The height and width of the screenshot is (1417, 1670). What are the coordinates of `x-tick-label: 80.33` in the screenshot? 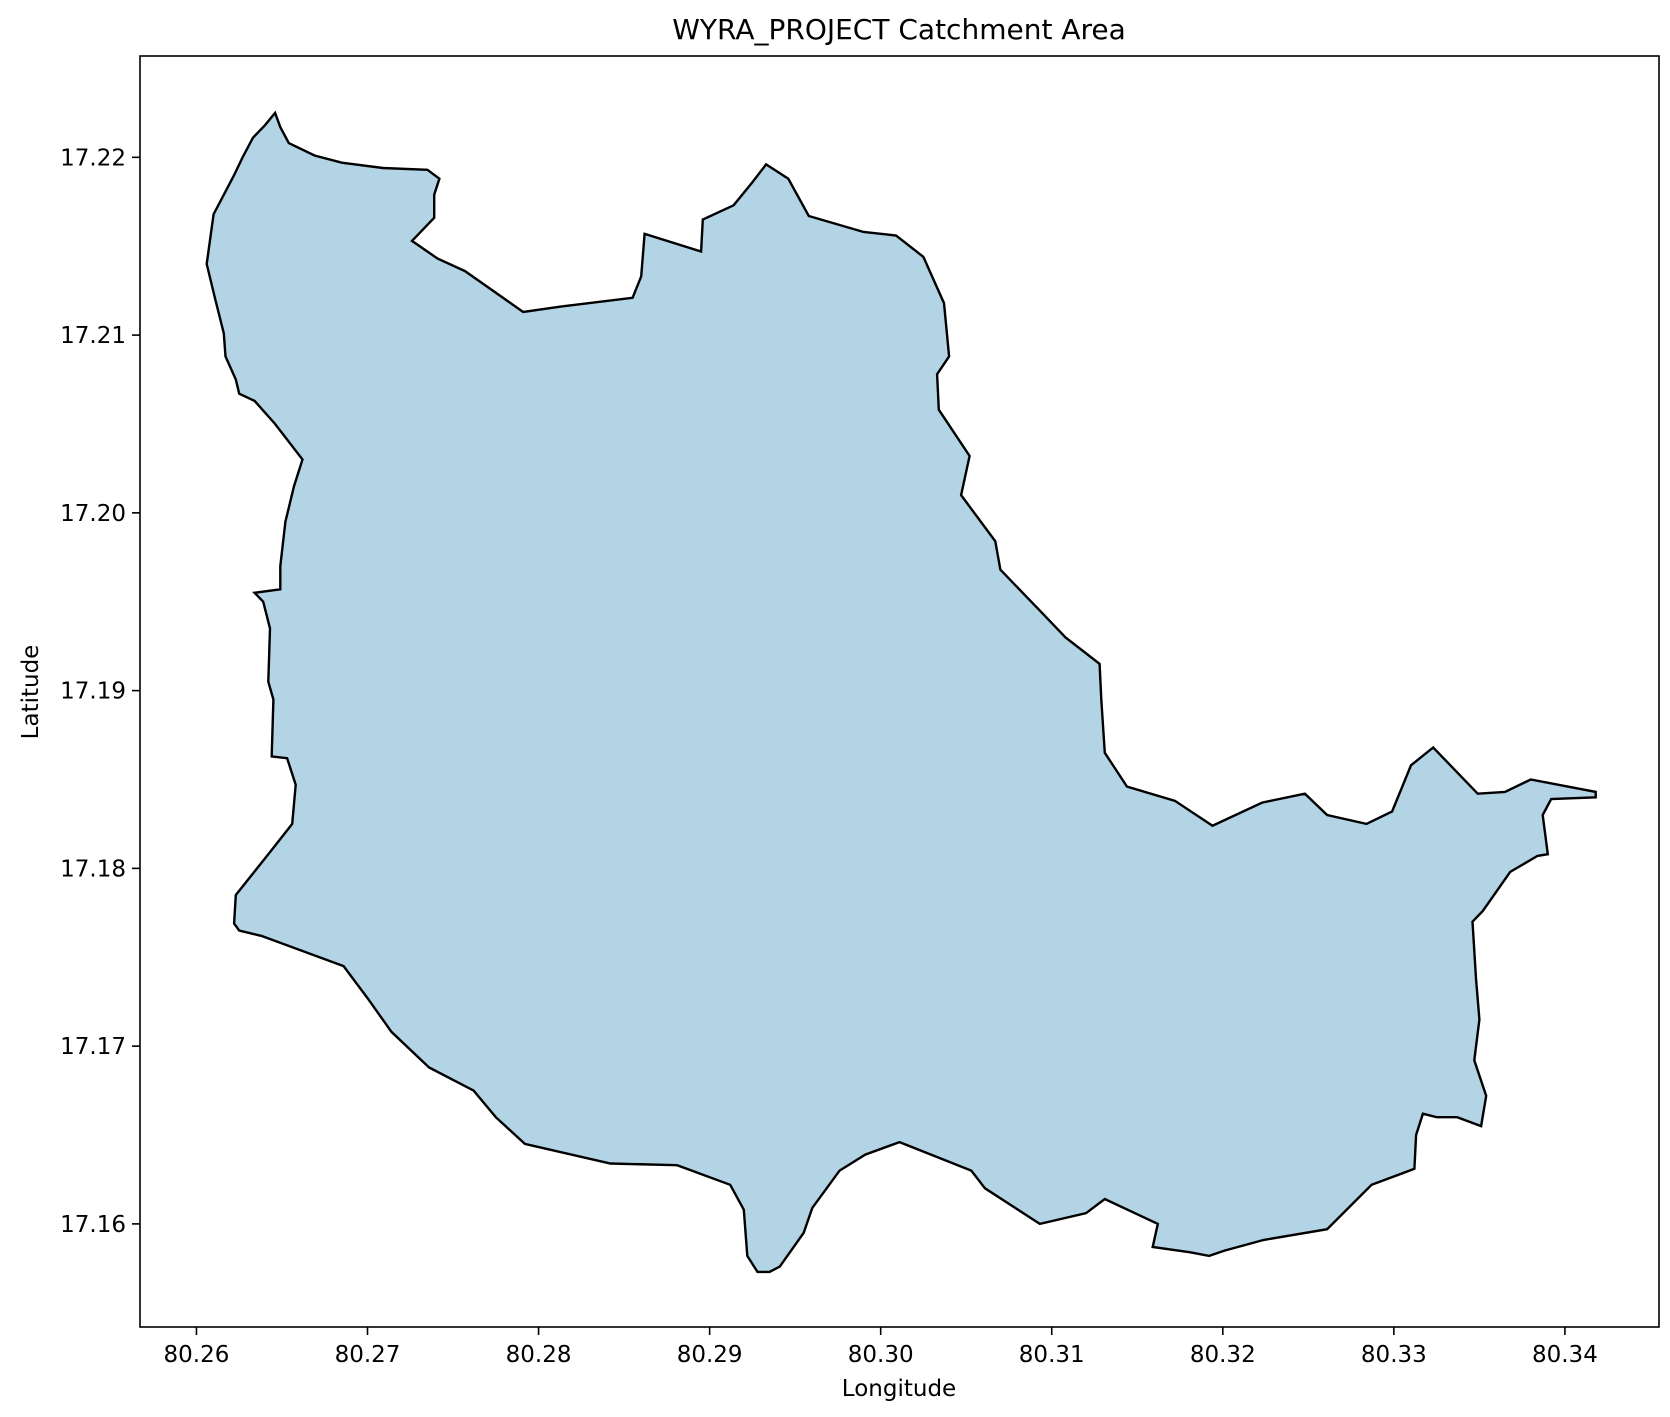 It's located at (1394, 1355).